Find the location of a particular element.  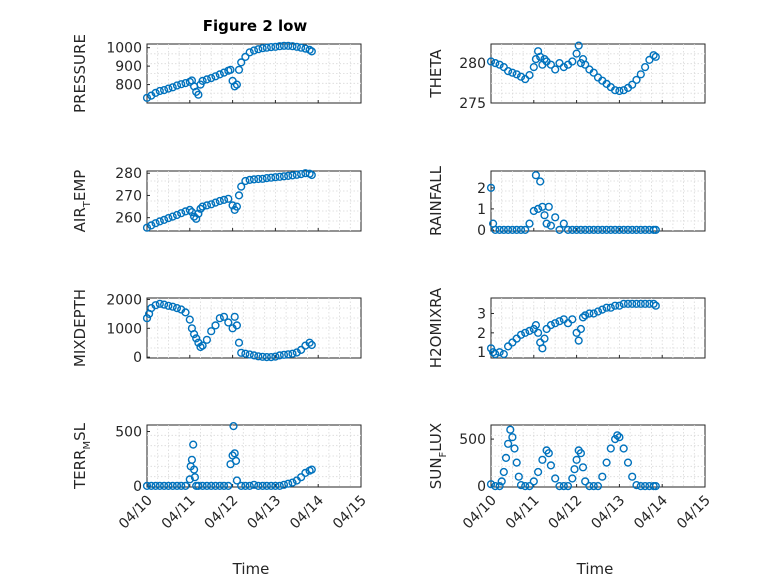

terr_msl-grid is located at coordinates (254, 456).